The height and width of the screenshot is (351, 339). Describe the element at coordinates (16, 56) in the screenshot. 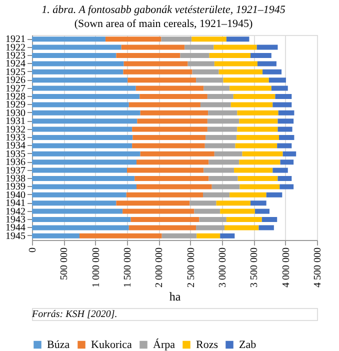

I see `y-tick-label: 1923` at that location.